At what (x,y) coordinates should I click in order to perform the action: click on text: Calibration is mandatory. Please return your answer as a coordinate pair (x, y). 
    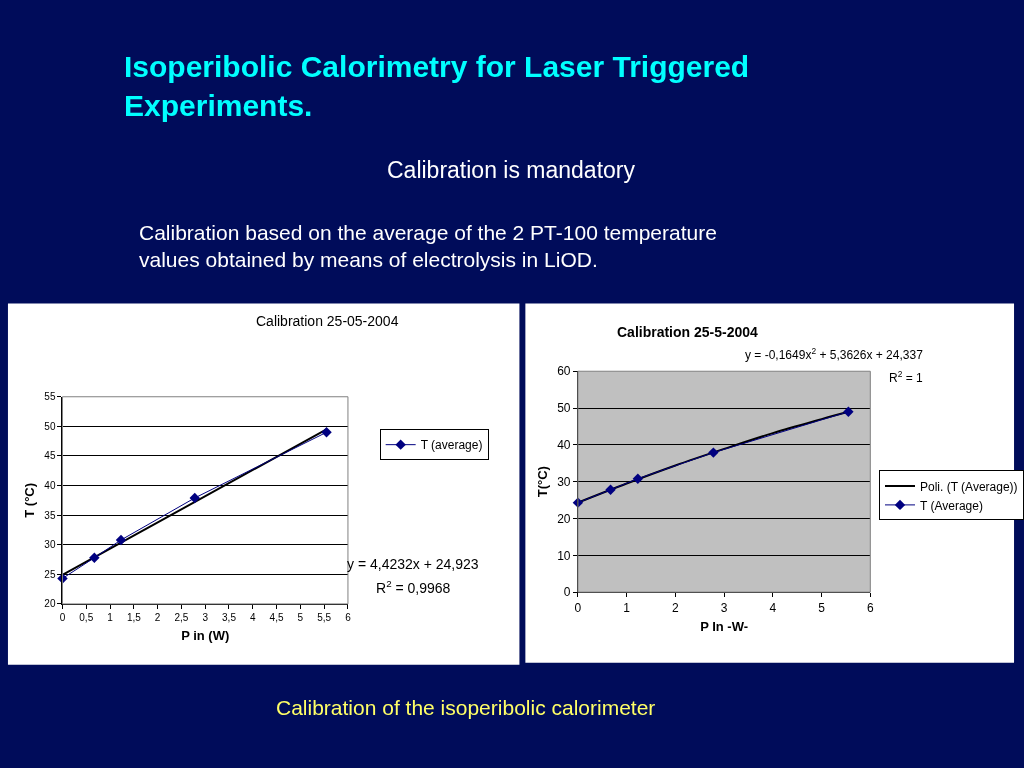
    Looking at the image, I should click on (511, 170).